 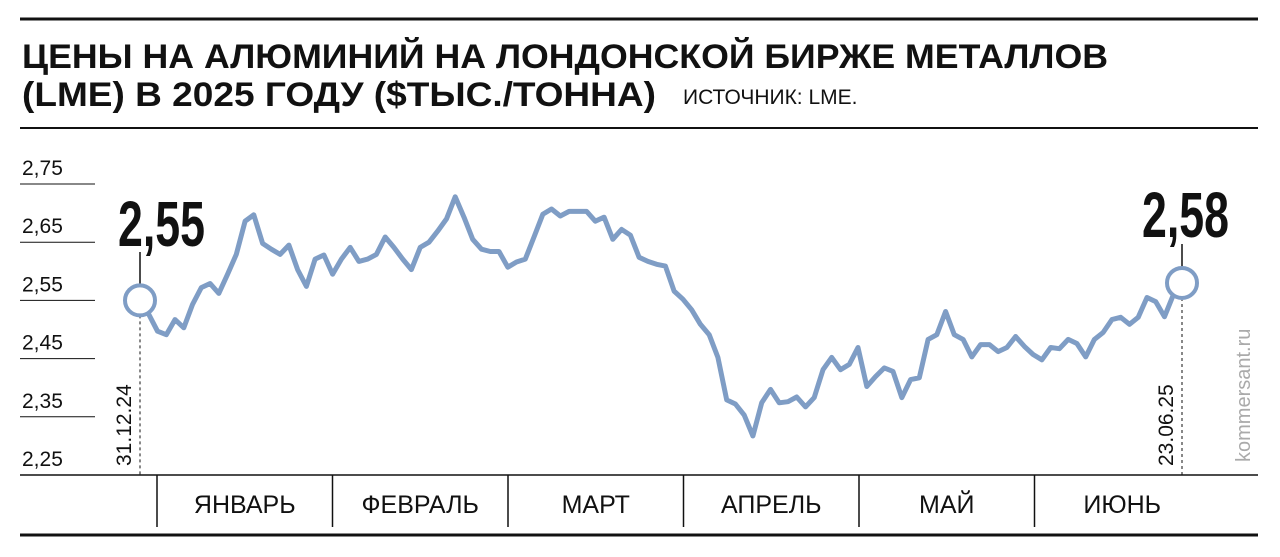 I want to click on x-tick-label: МАРТ, so click(x=596, y=505).